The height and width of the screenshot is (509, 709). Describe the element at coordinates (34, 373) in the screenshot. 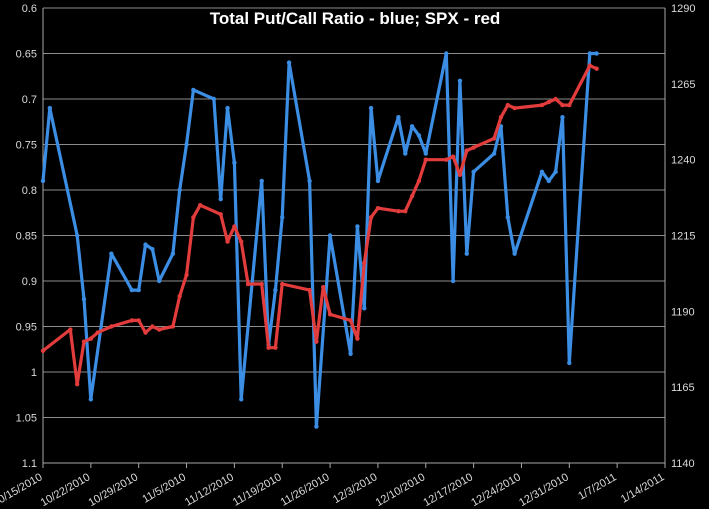

I see `y-left-tick-label: 1` at that location.